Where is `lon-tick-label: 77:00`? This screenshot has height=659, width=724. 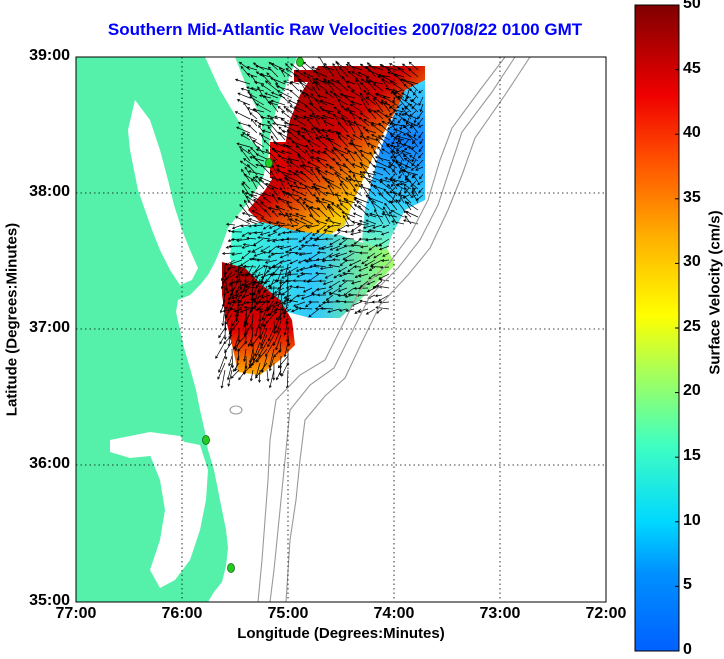
lon-tick-label: 77:00 is located at coordinates (76, 613).